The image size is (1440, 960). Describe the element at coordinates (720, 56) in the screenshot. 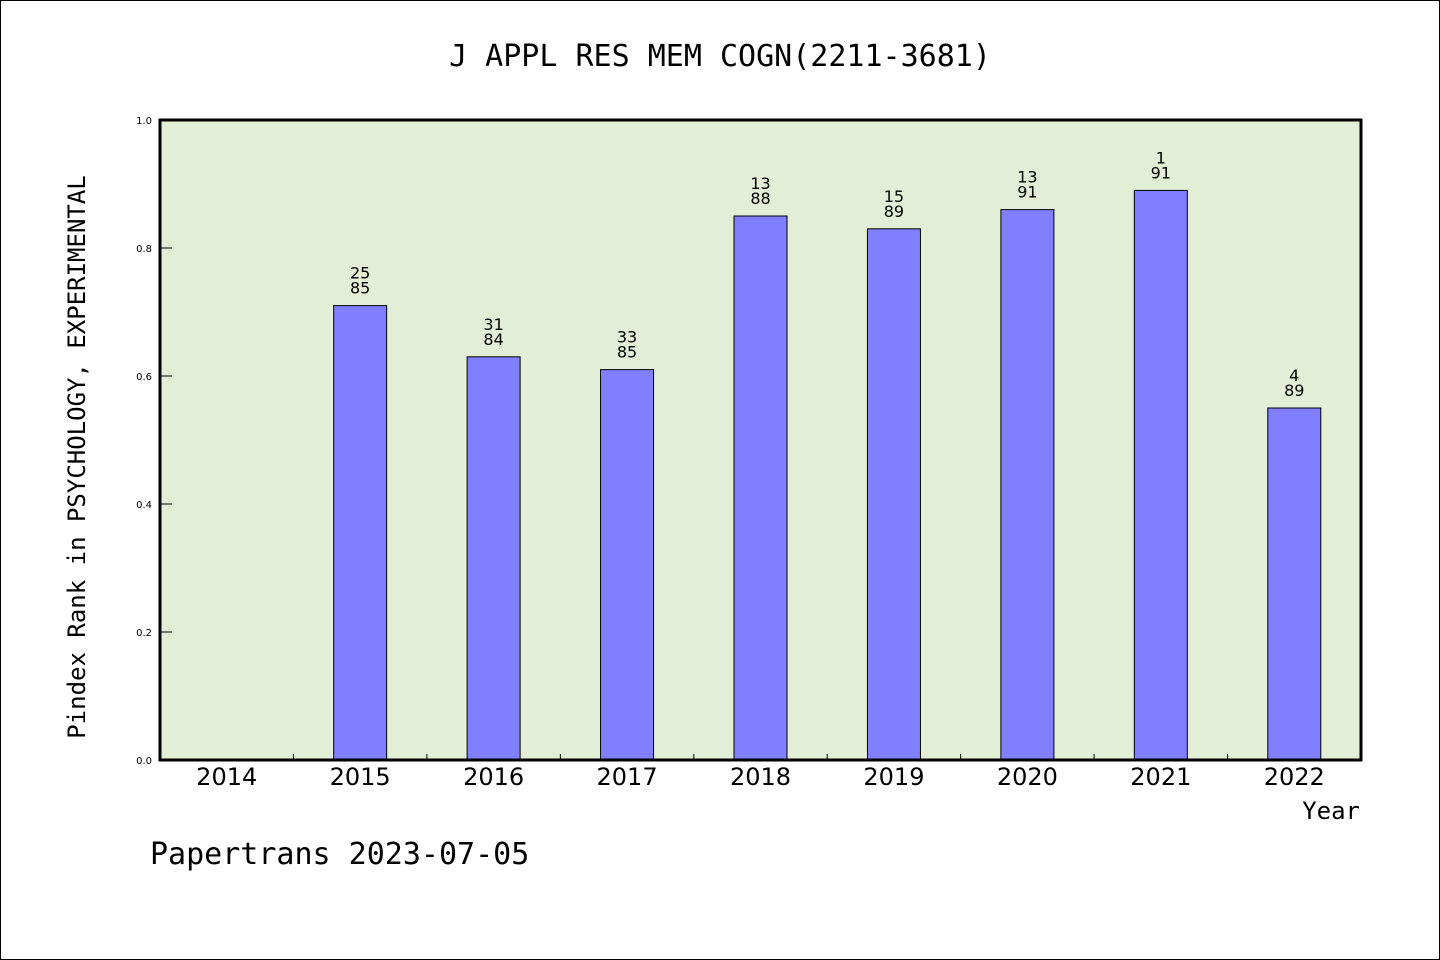

I see `chart-title: J APPL RES MEM COGN(2211-3681)` at that location.